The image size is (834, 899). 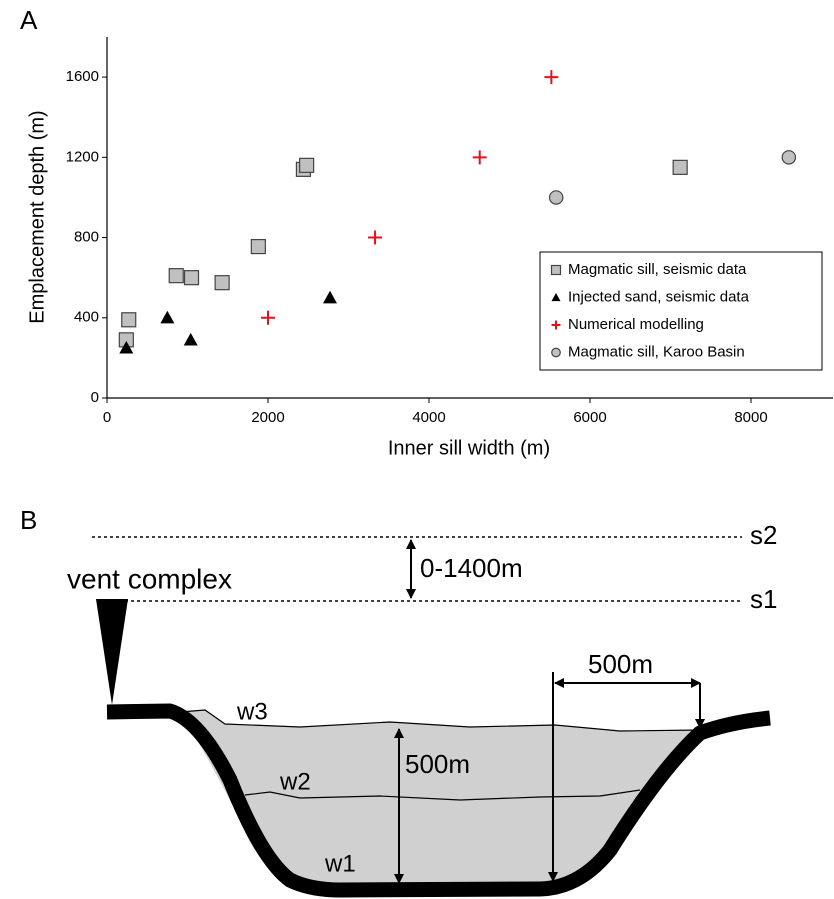 What do you see at coordinates (295, 781) in the screenshot?
I see `contour-label: w2` at bounding box center [295, 781].